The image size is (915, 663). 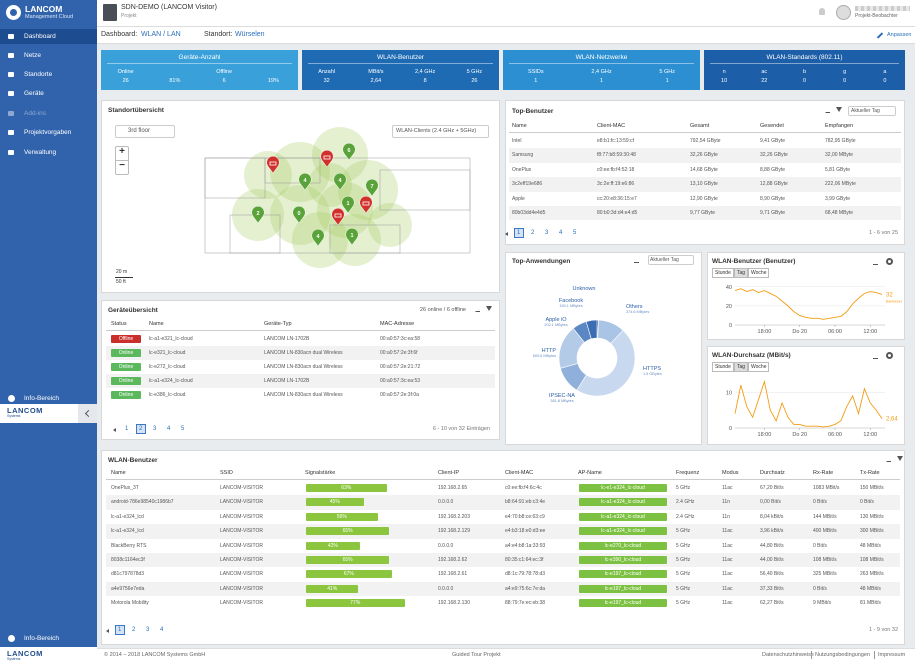 What do you see at coordinates (38, 74) in the screenshot?
I see `menu-item: Standorte` at bounding box center [38, 74].